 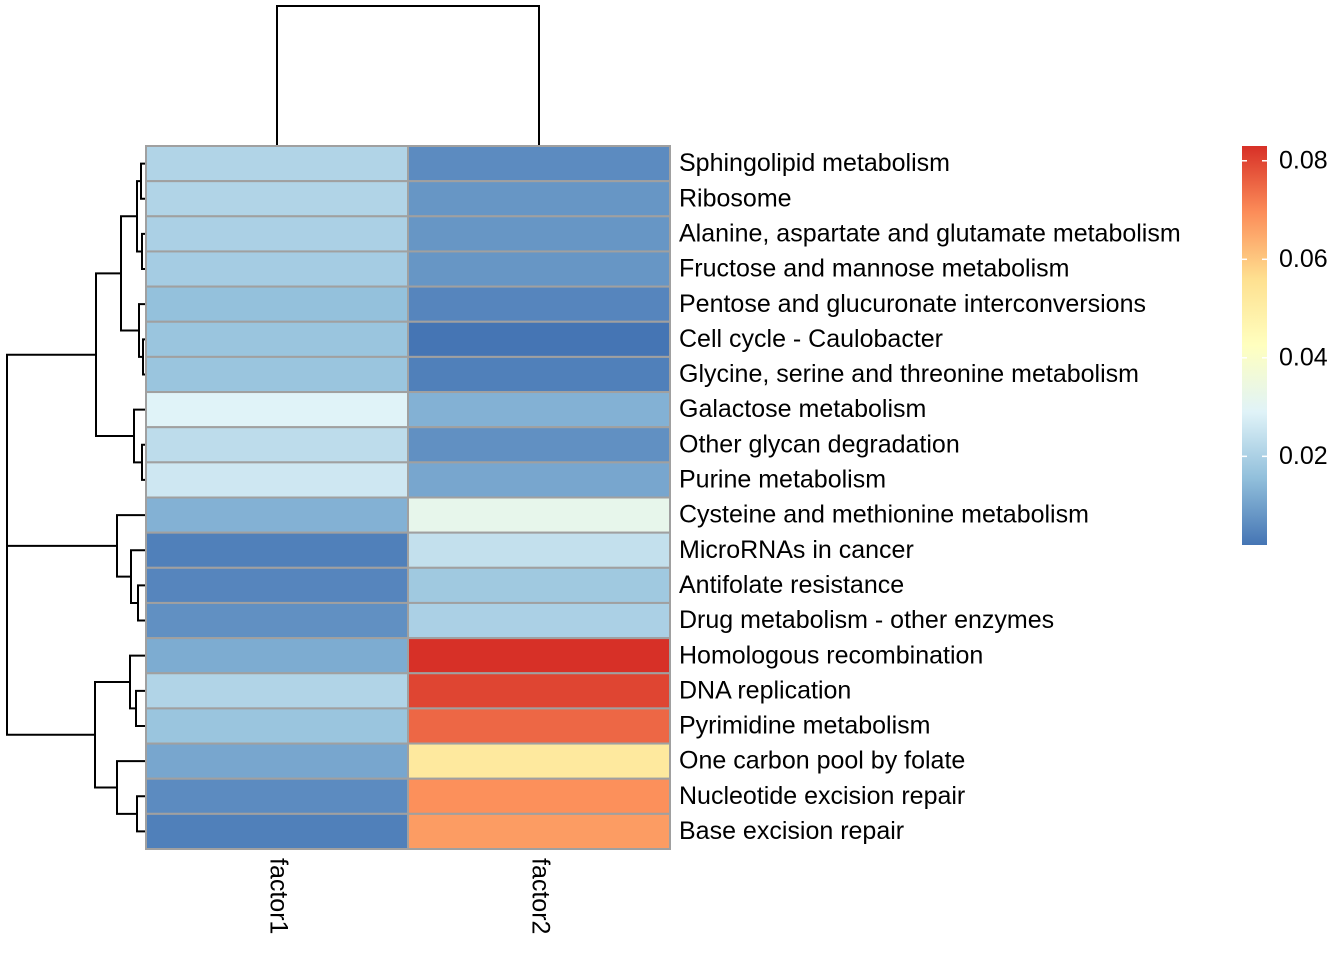 What do you see at coordinates (540, 896) in the screenshot?
I see `column-label: factor2` at bounding box center [540, 896].